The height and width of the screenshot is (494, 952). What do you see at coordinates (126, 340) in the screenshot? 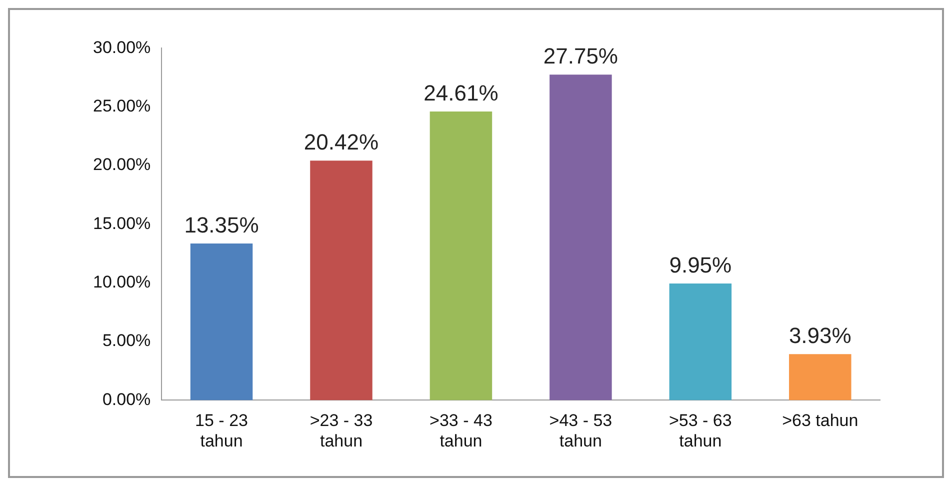
I see `y-tick-label: 5.00%` at bounding box center [126, 340].